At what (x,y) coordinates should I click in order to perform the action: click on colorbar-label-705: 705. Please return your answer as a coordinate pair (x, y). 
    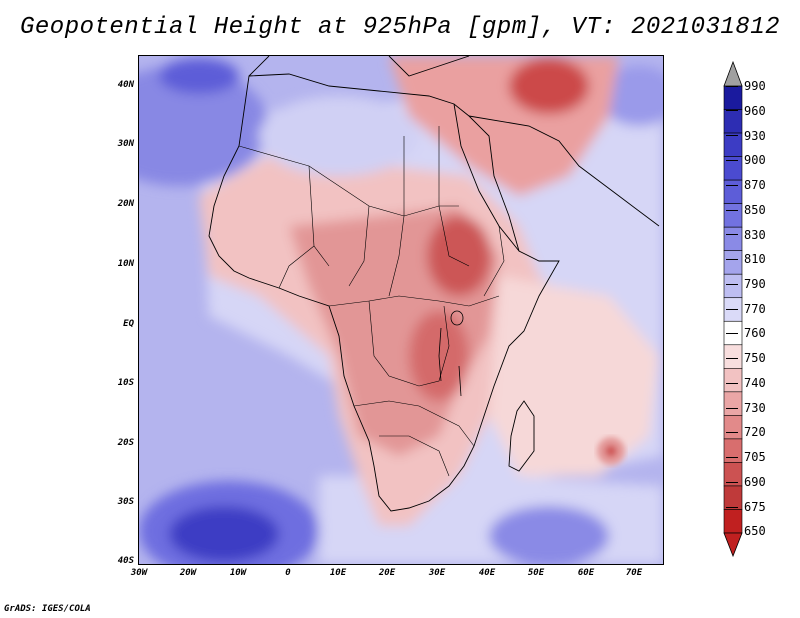
    Looking at the image, I should click on (755, 457).